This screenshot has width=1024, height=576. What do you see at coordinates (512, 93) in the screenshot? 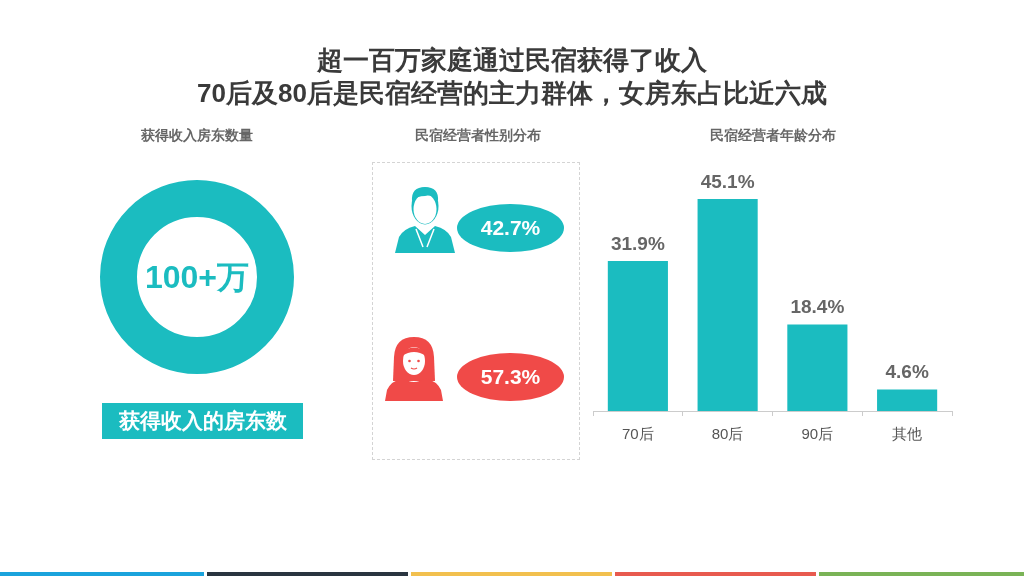
I see `text: 70后及80后是民宿经营的主力群体，女房东占比近六成` at bounding box center [512, 93].